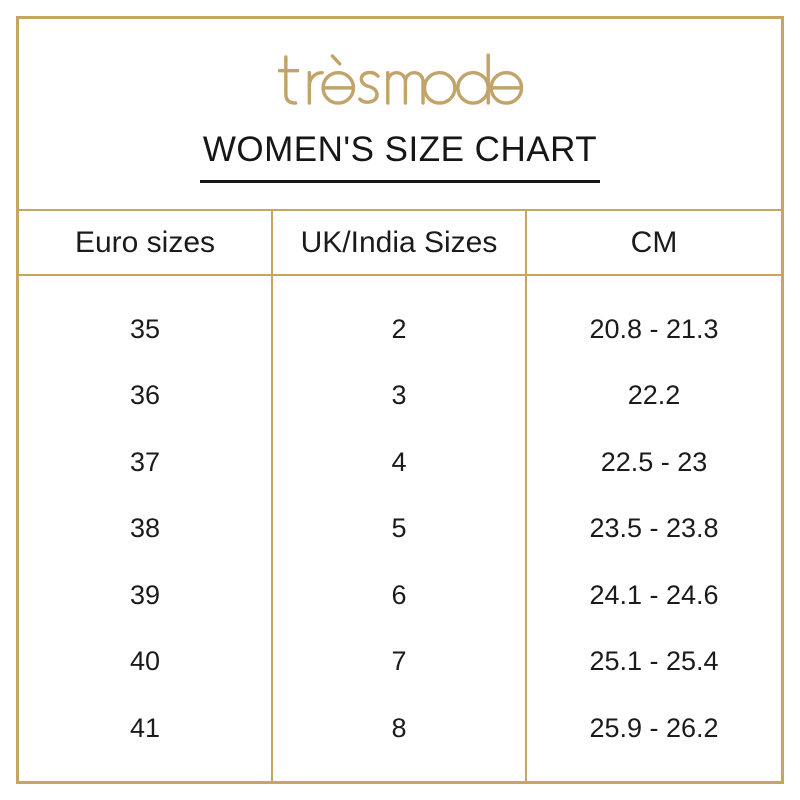 This screenshot has height=800, width=800. Describe the element at coordinates (654, 594) in the screenshot. I see `table-cell-cm-range: 24.1 - 24.6` at that location.